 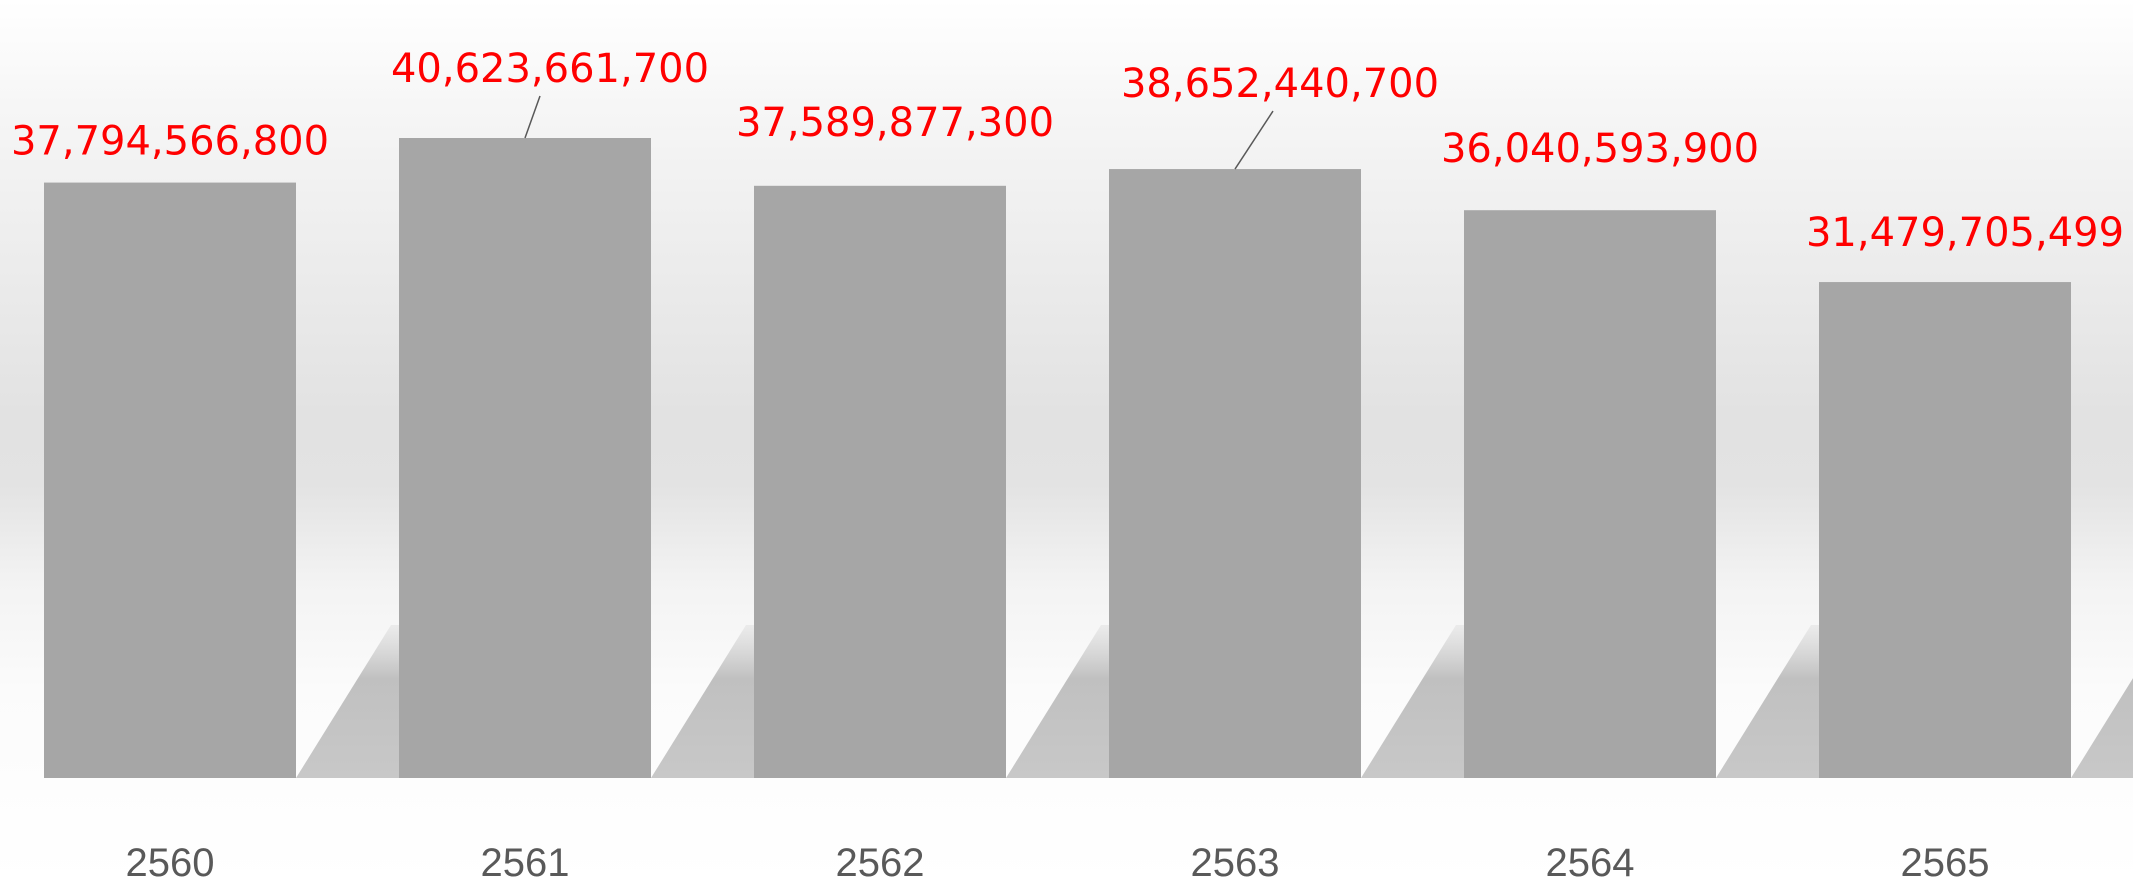 I want to click on category-label-2563: 2563, so click(x=1235, y=862).